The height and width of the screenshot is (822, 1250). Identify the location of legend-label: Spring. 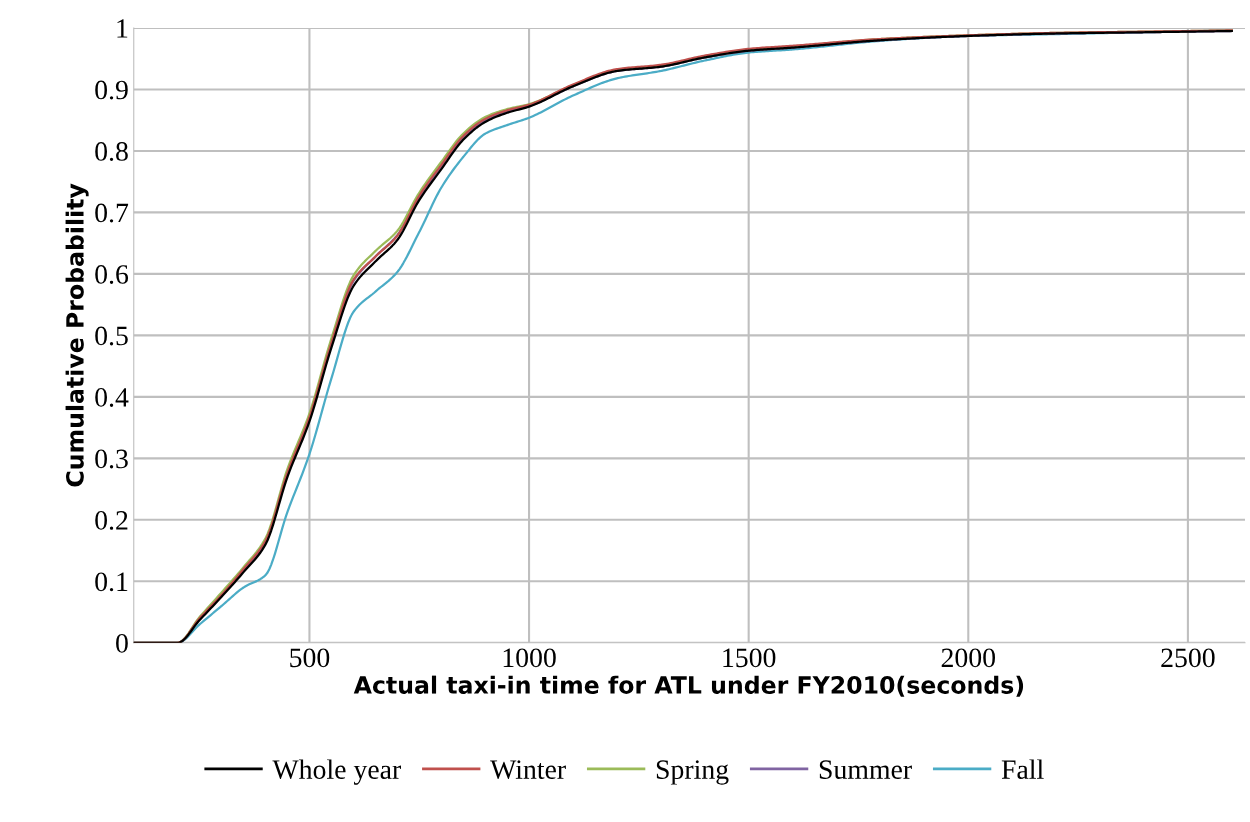
(692, 772).